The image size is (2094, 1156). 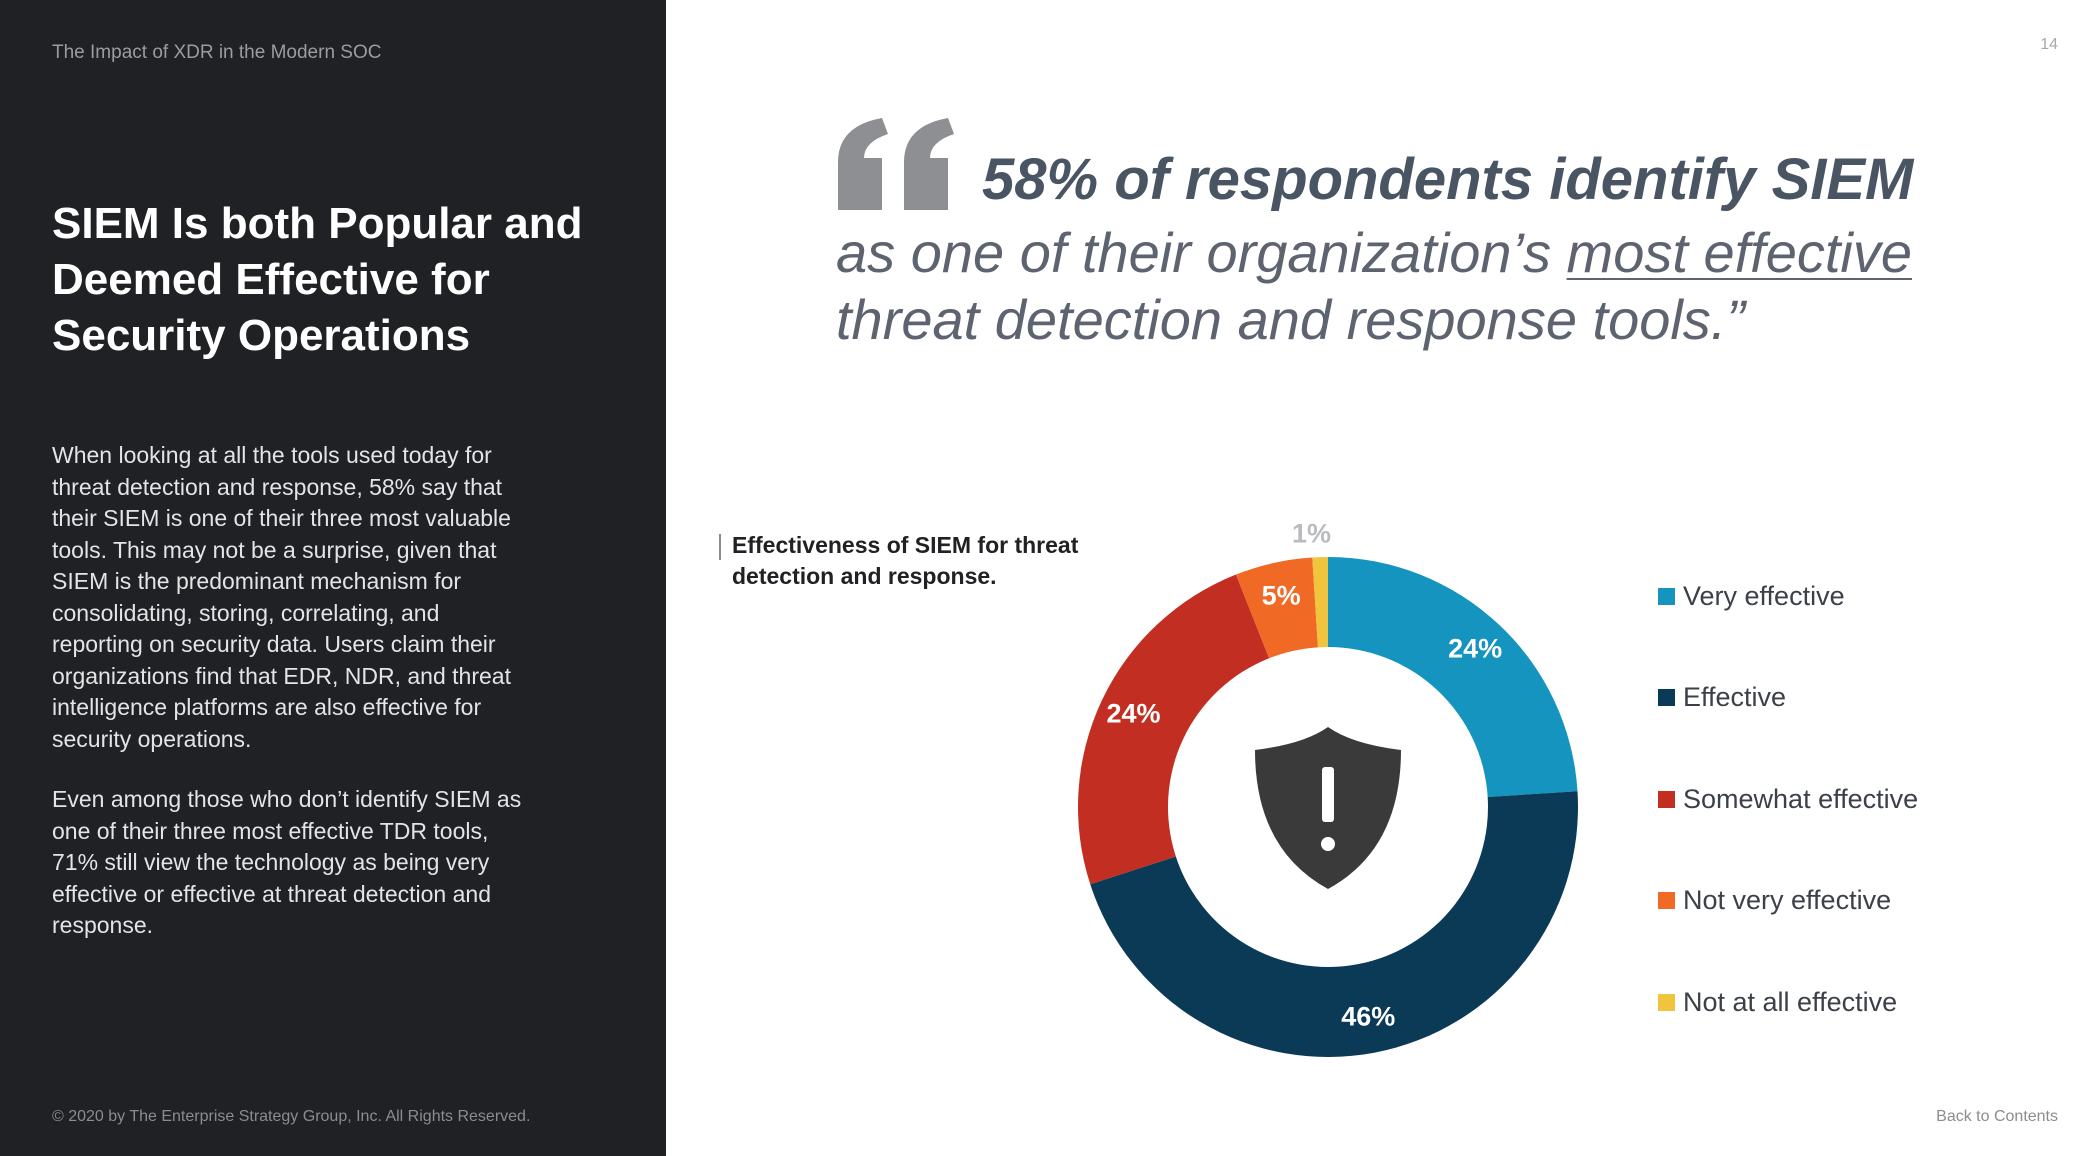 I want to click on donut-slices, so click(x=1328, y=807).